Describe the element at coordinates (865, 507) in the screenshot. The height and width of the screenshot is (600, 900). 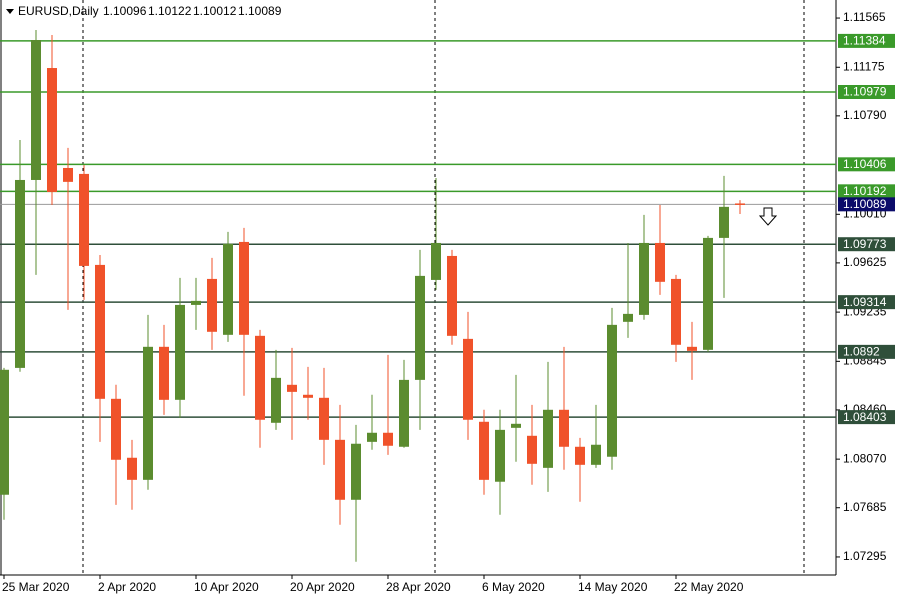
I see `y-tick-label: 1.07685` at that location.